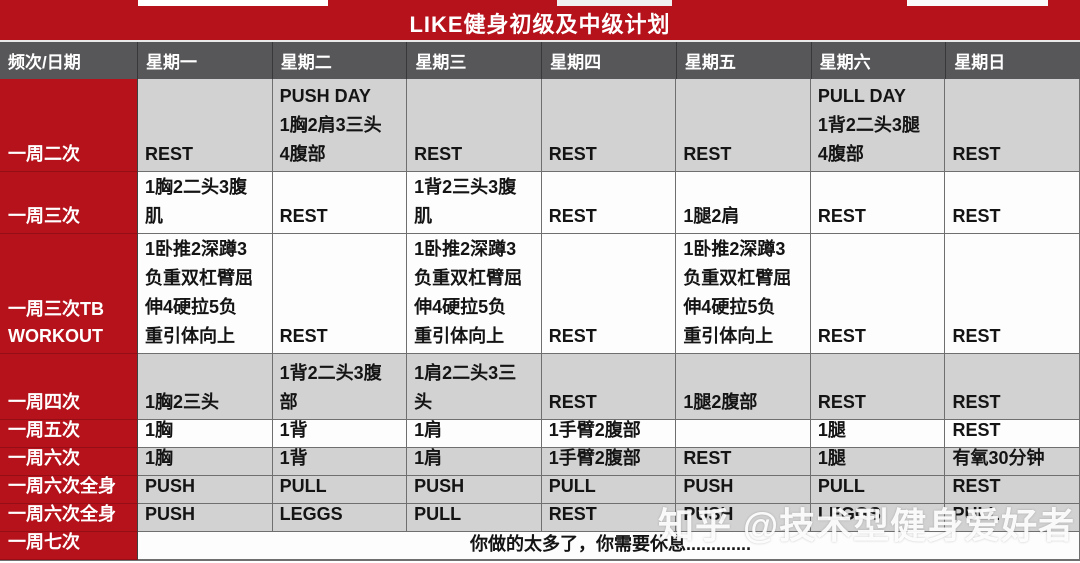  I want to click on plan-row: 一周六次全身 PUSH LEGGS PULL REST PUSH LEGGS PULL, so click(540, 518).